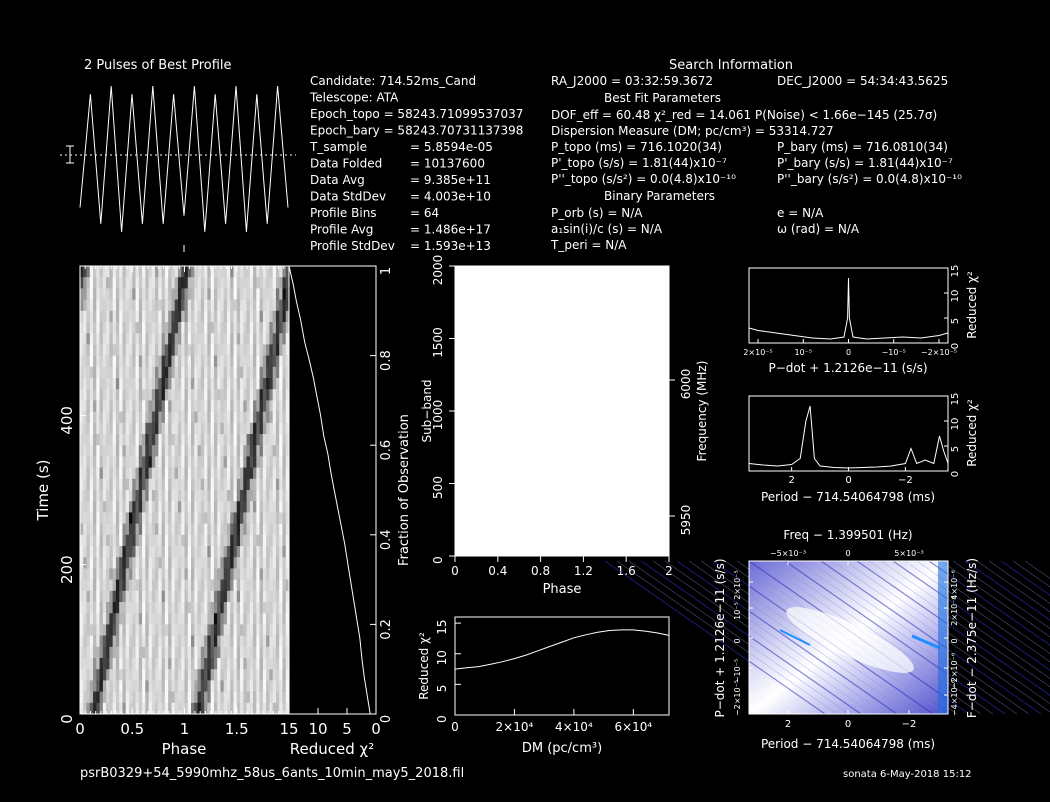 The width and height of the screenshot is (1050, 802). I want to click on info-value: = 1.593e+13, so click(450, 246).